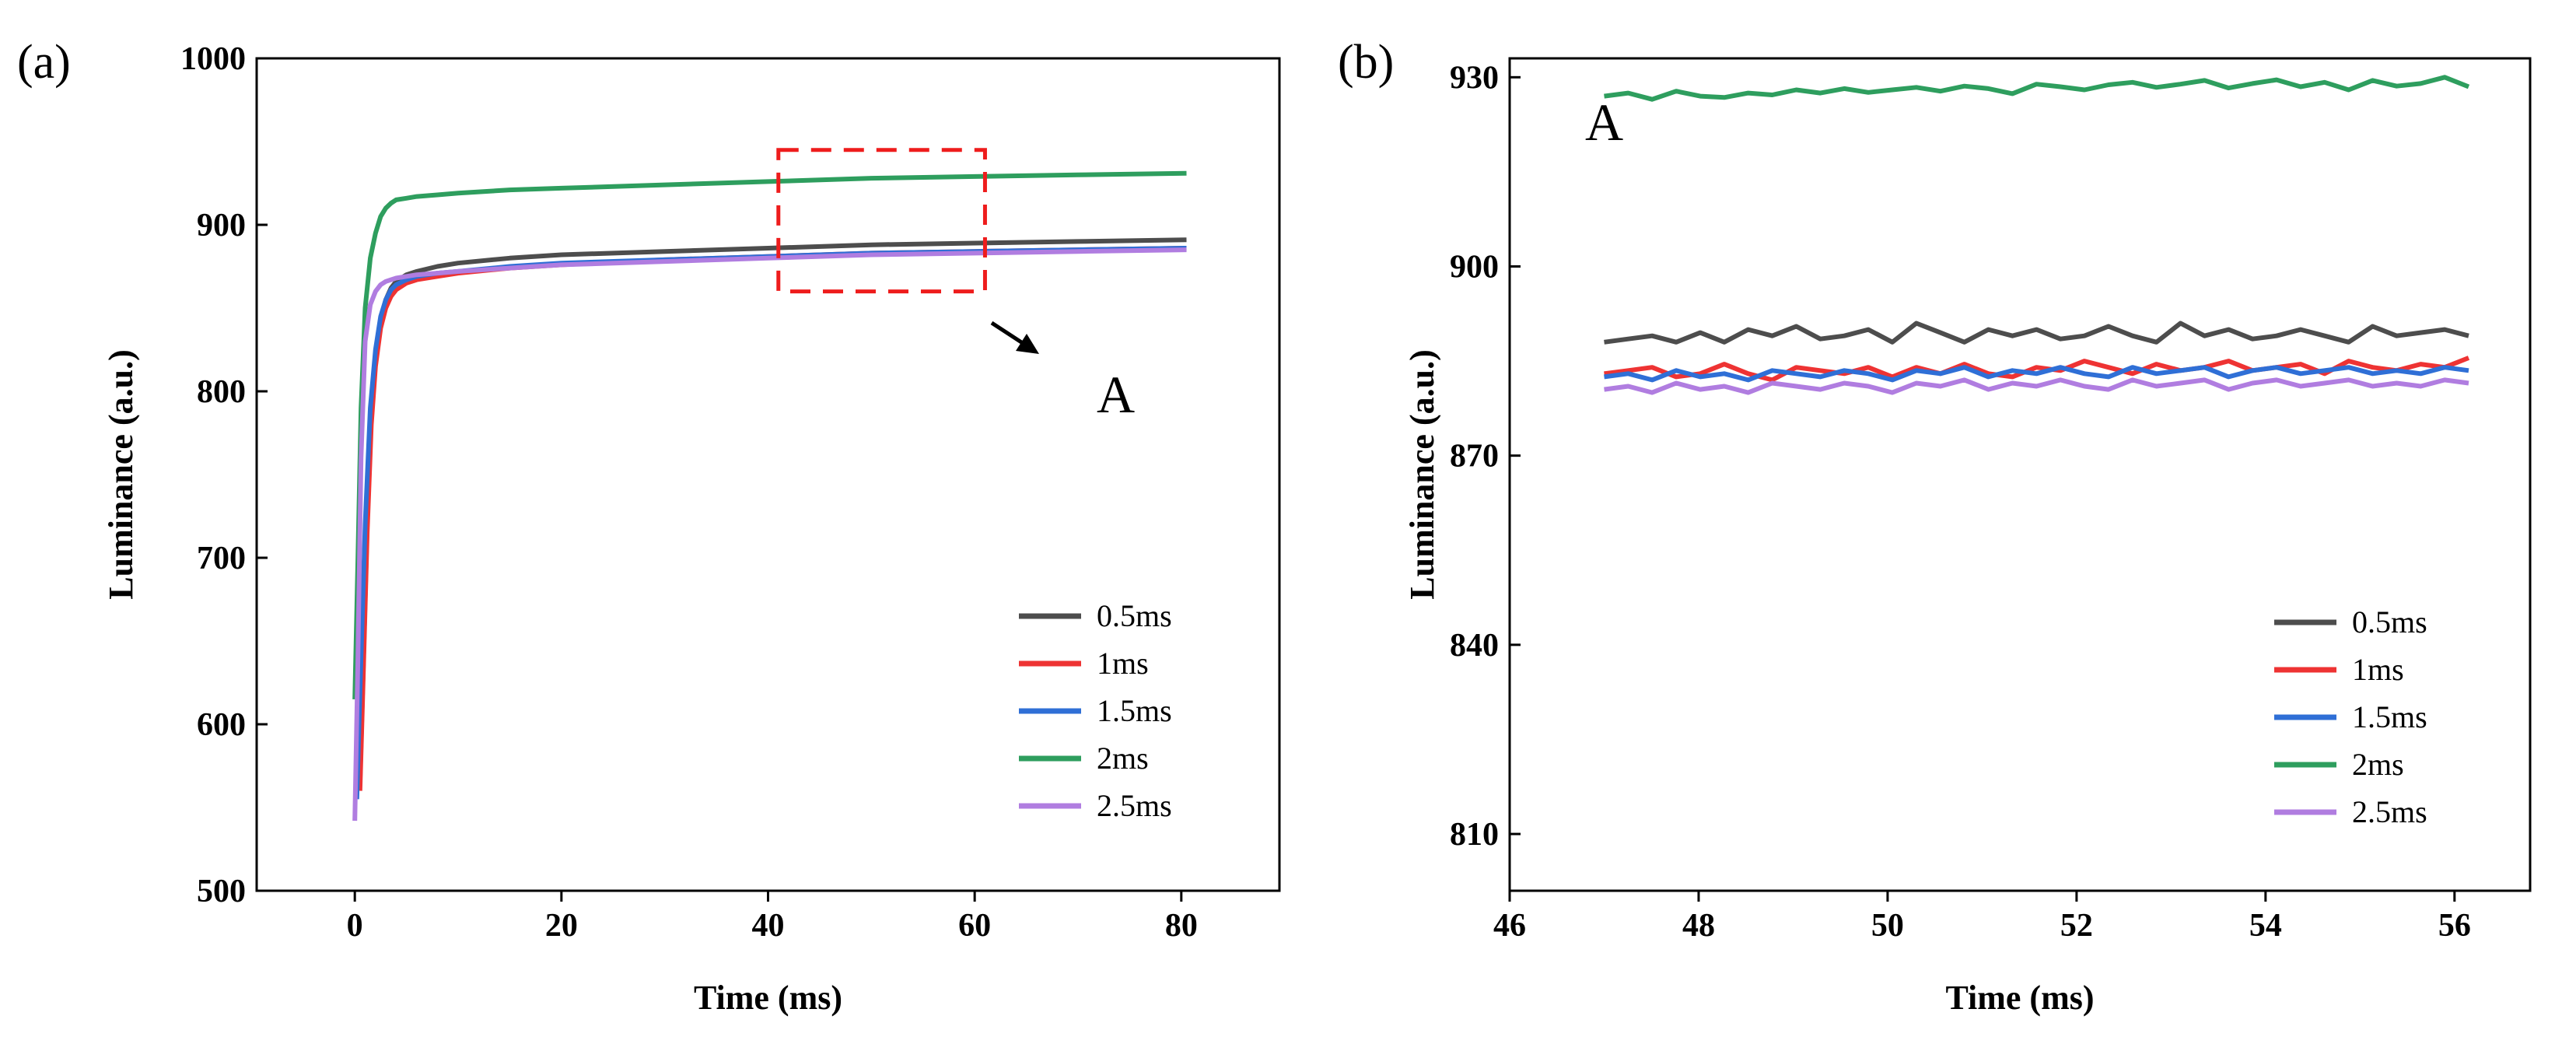  Describe the element at coordinates (1888, 926) in the screenshot. I see `x-tick-label: 50` at that location.